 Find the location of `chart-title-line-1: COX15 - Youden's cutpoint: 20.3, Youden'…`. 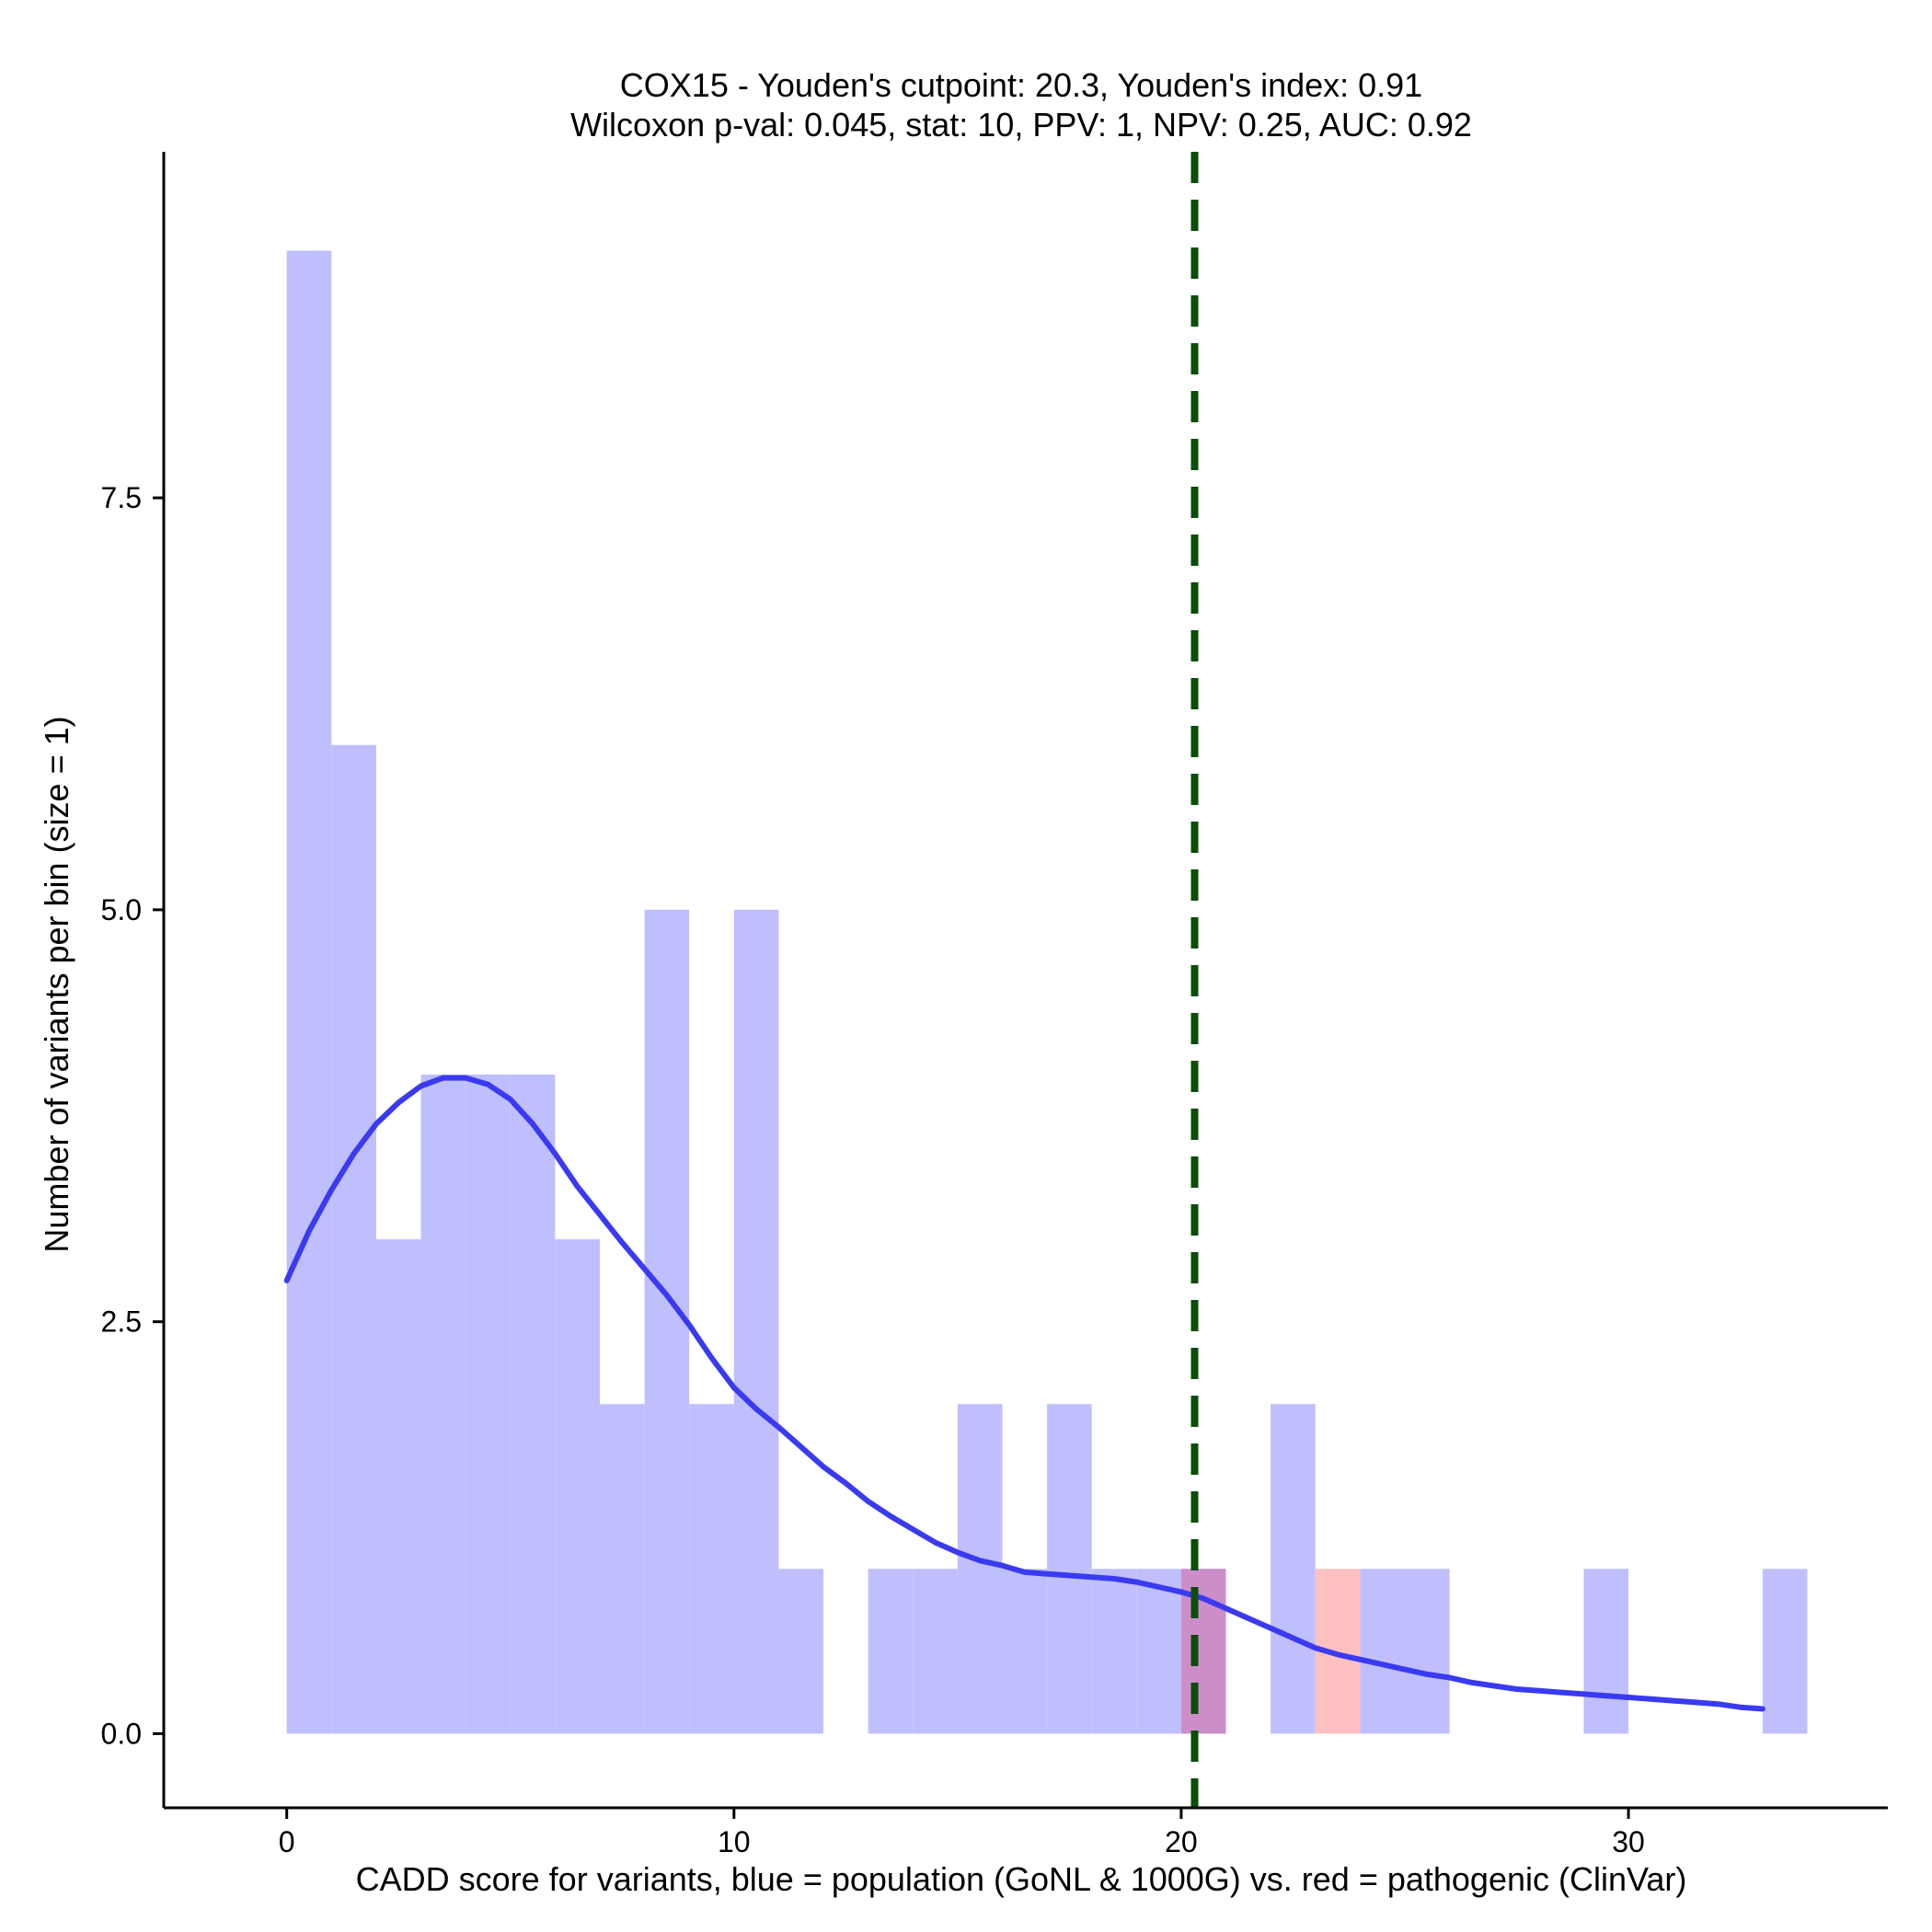

chart-title-line-1: COX15 - Youden's cutpoint: 20.3, Youden'… is located at coordinates (1021, 85).